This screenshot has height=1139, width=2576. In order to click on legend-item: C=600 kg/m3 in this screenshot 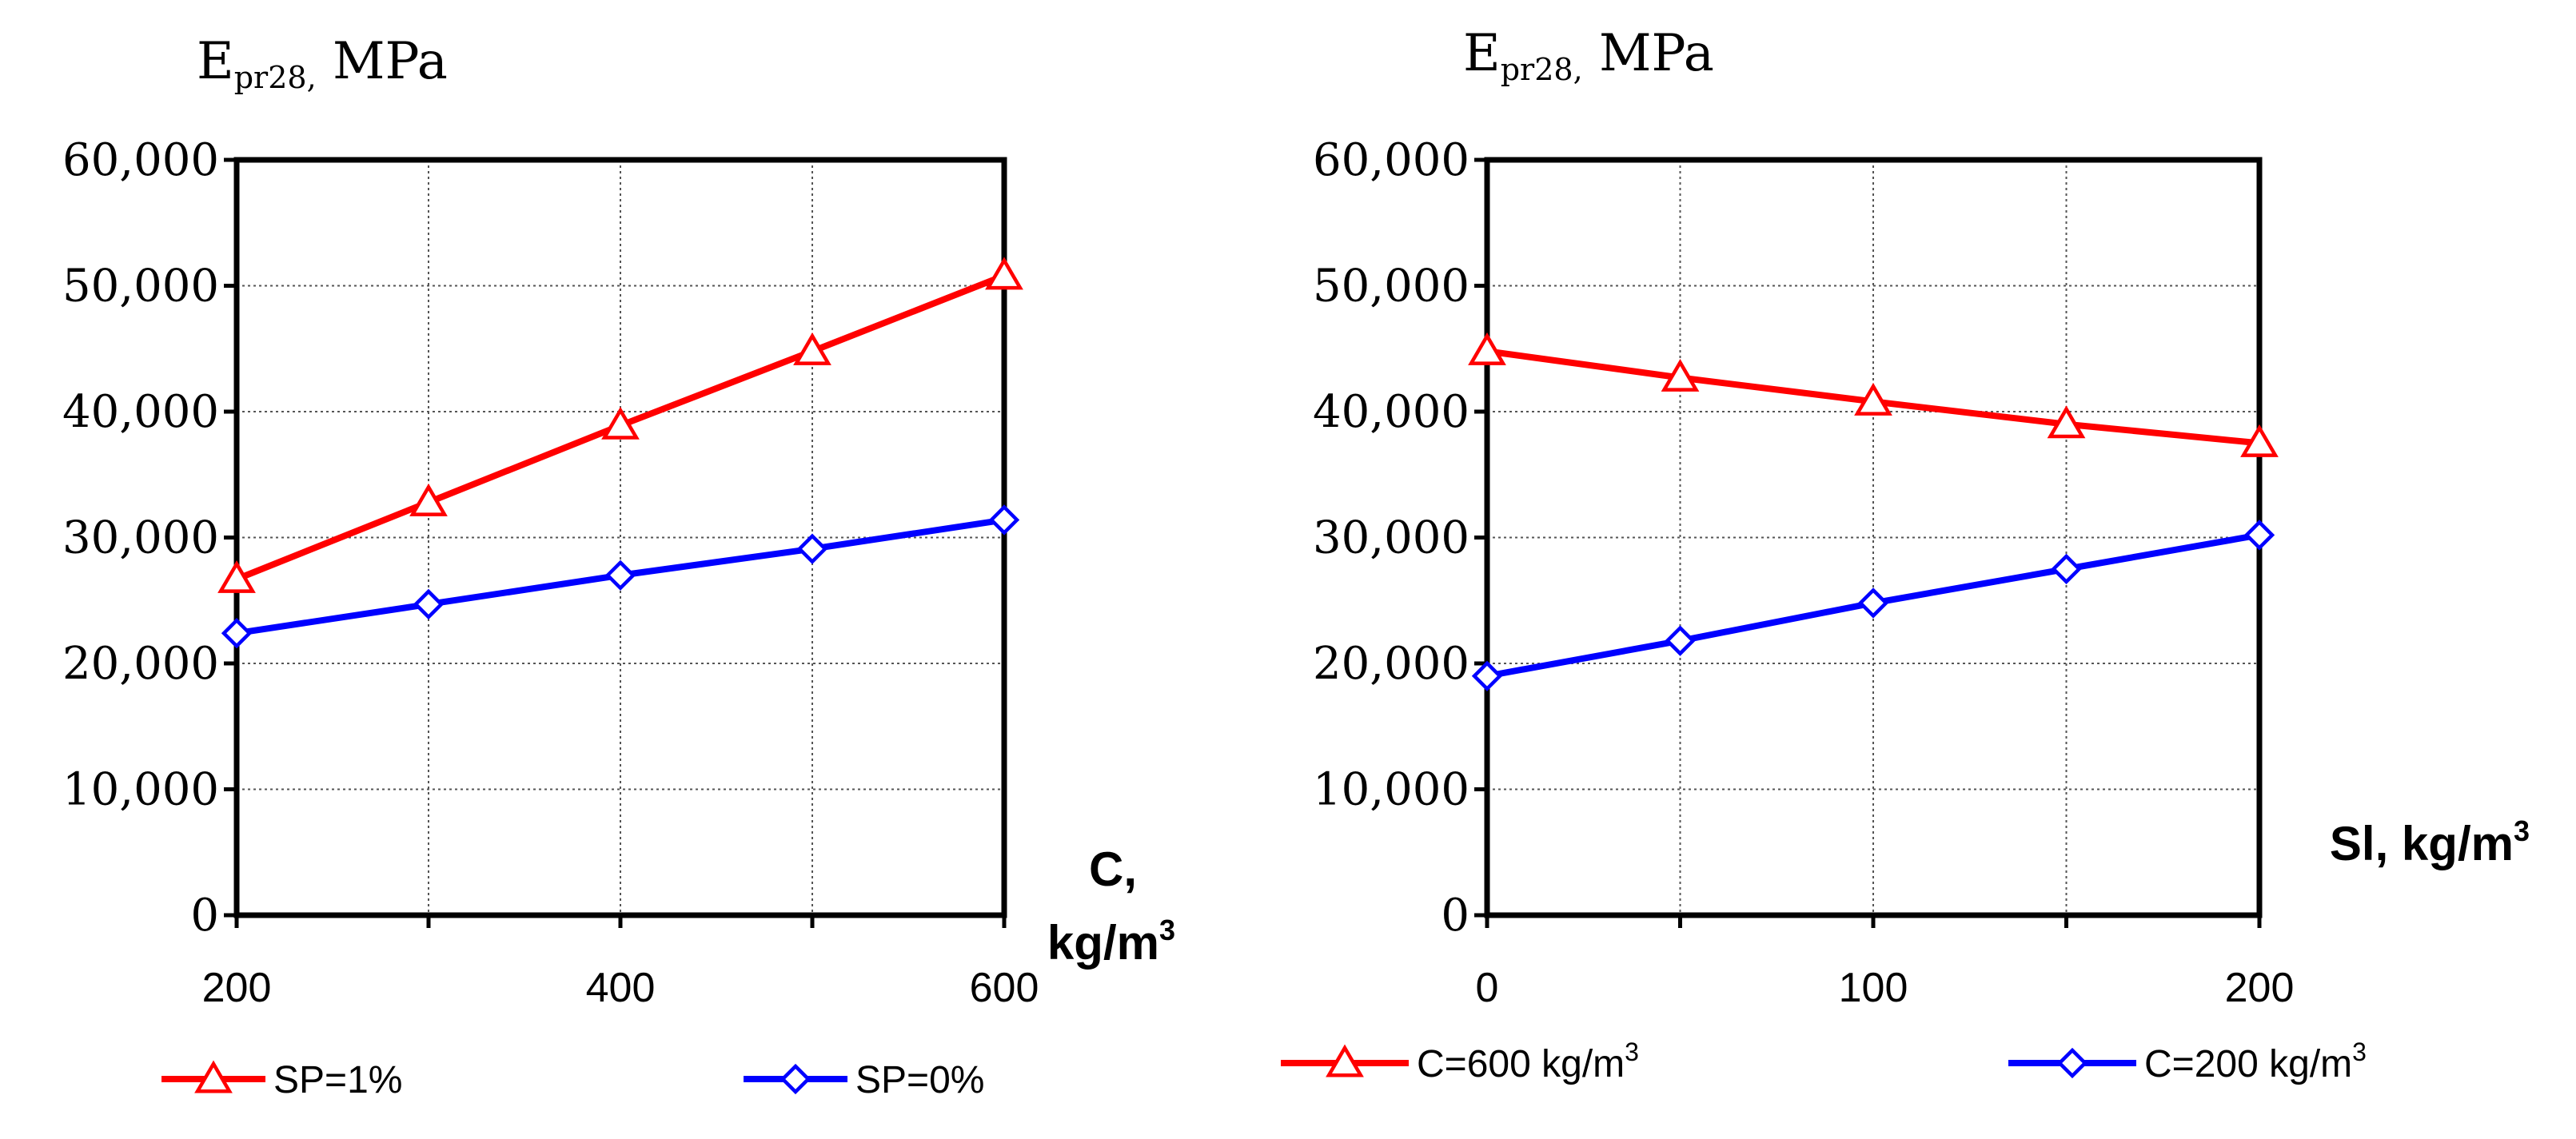, I will do `click(1460, 1061)`.